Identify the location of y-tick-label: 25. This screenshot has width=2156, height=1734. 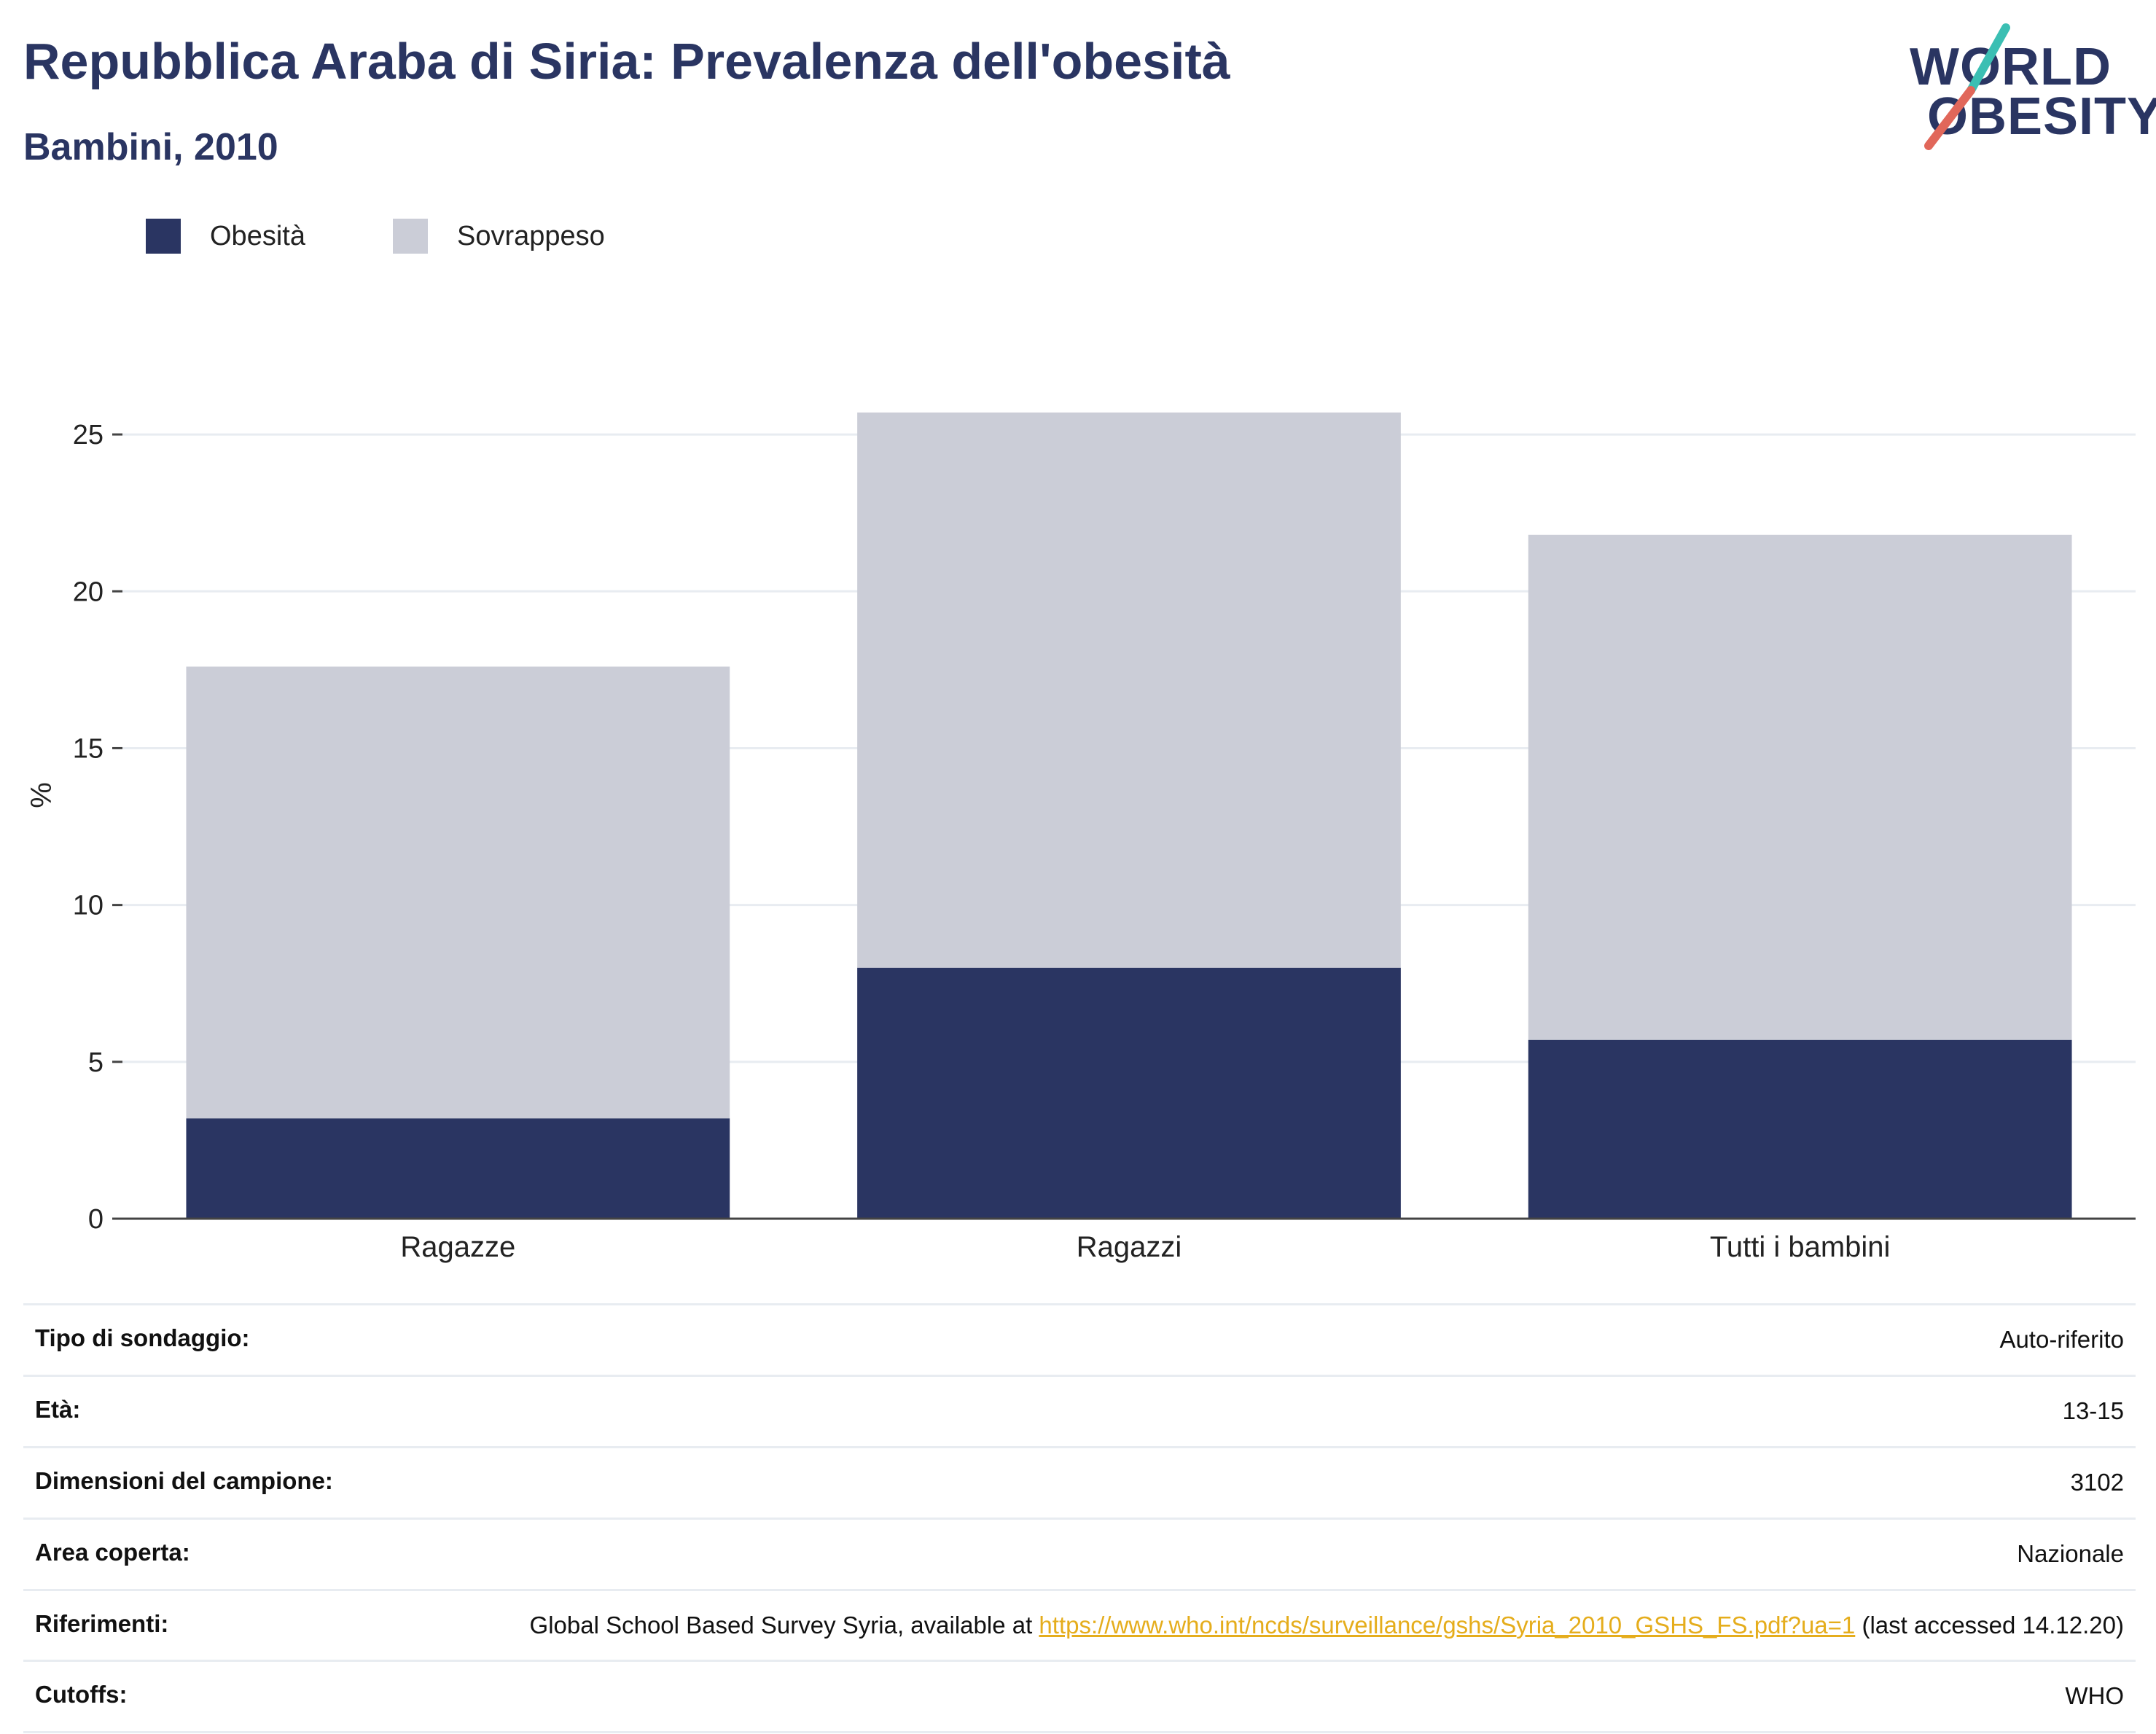
(88, 435).